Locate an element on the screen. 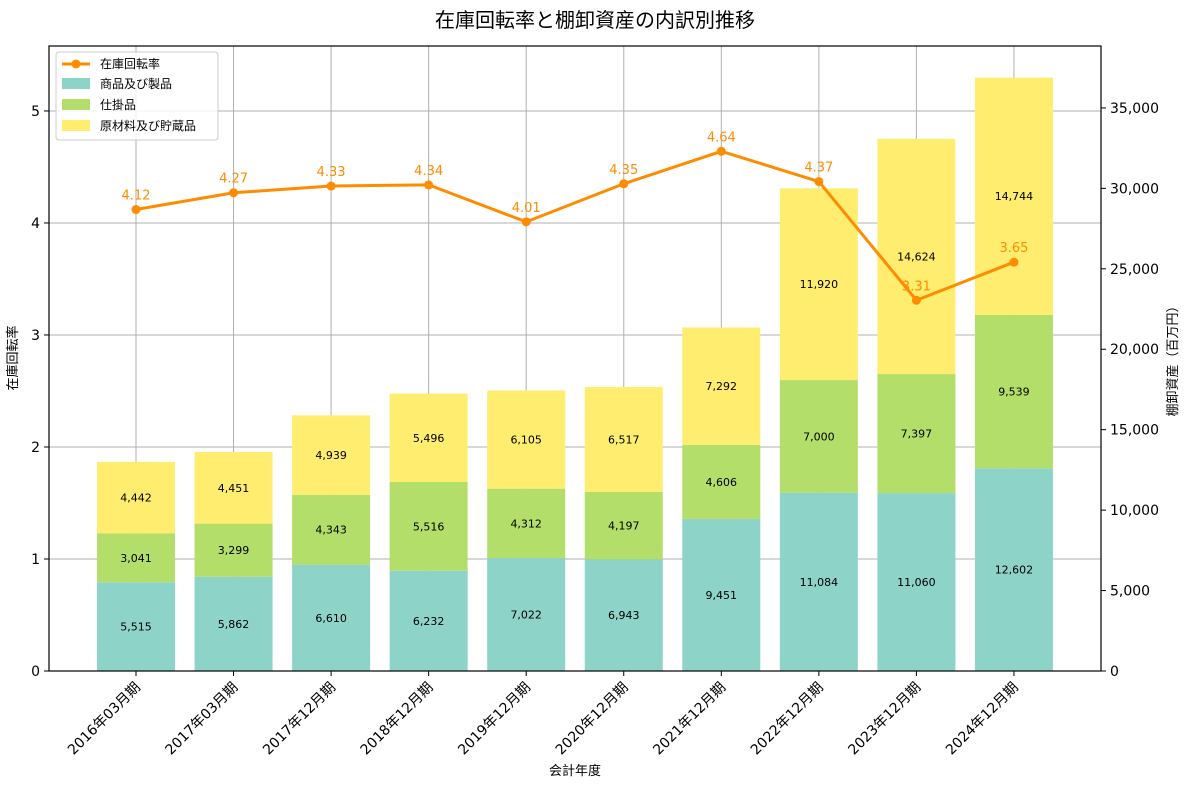 This screenshot has height=789, width=1189. right-tick-label: 35,000 is located at coordinates (1134, 109).